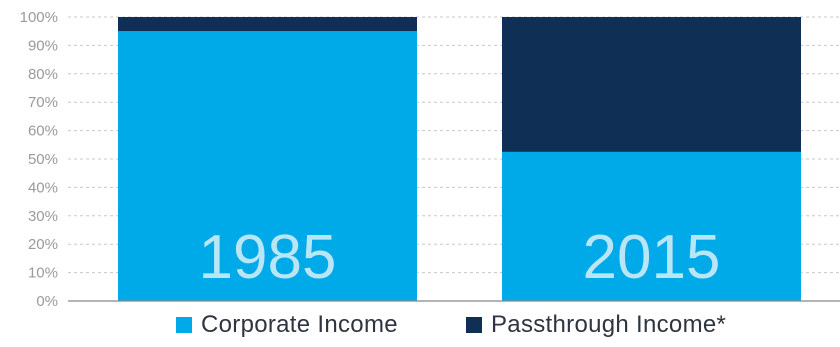 Image resolution: width=840 pixels, height=347 pixels. Describe the element at coordinates (267, 24) in the screenshot. I see `bar-segment-passthrough-income-1985` at that location.